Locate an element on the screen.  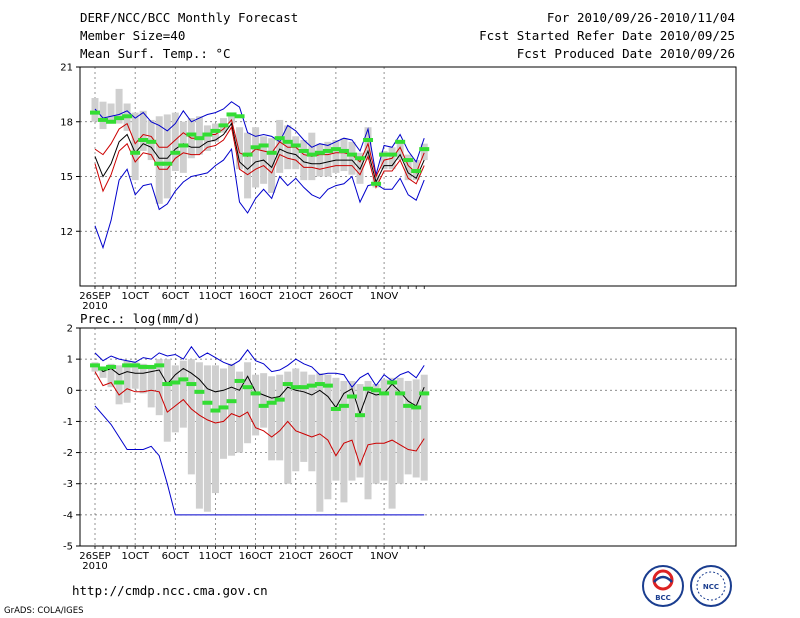
x-tick-label: 1NOV is located at coordinates (384, 556).